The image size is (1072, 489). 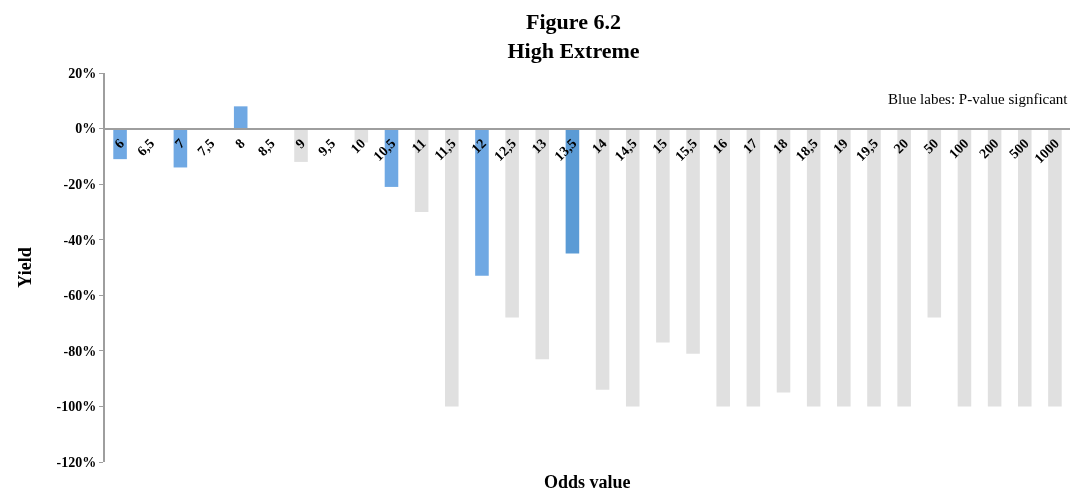 I want to click on x-tick-label: 18, so click(x=780, y=146).